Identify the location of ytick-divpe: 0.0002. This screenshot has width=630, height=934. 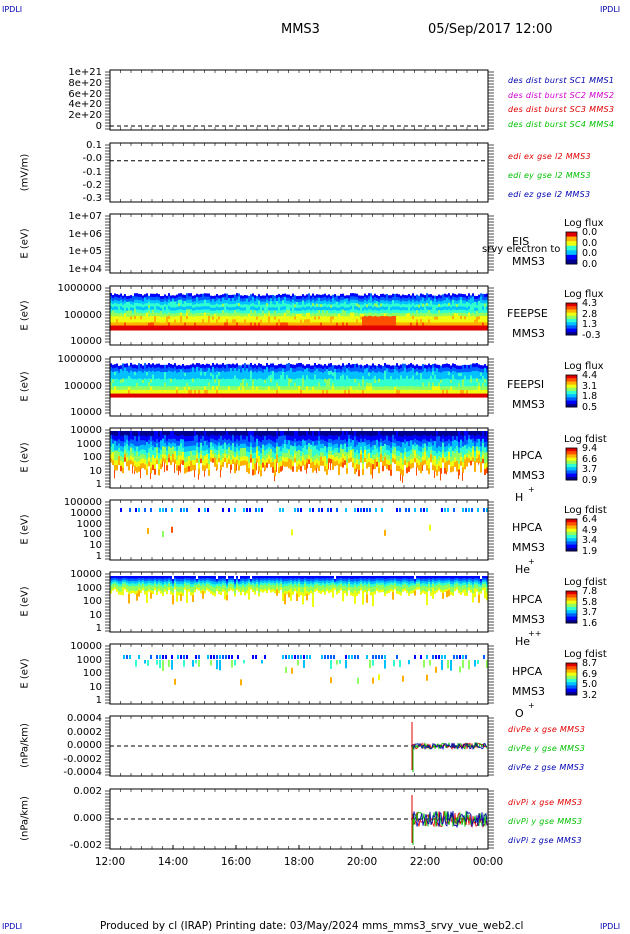
(84, 732).